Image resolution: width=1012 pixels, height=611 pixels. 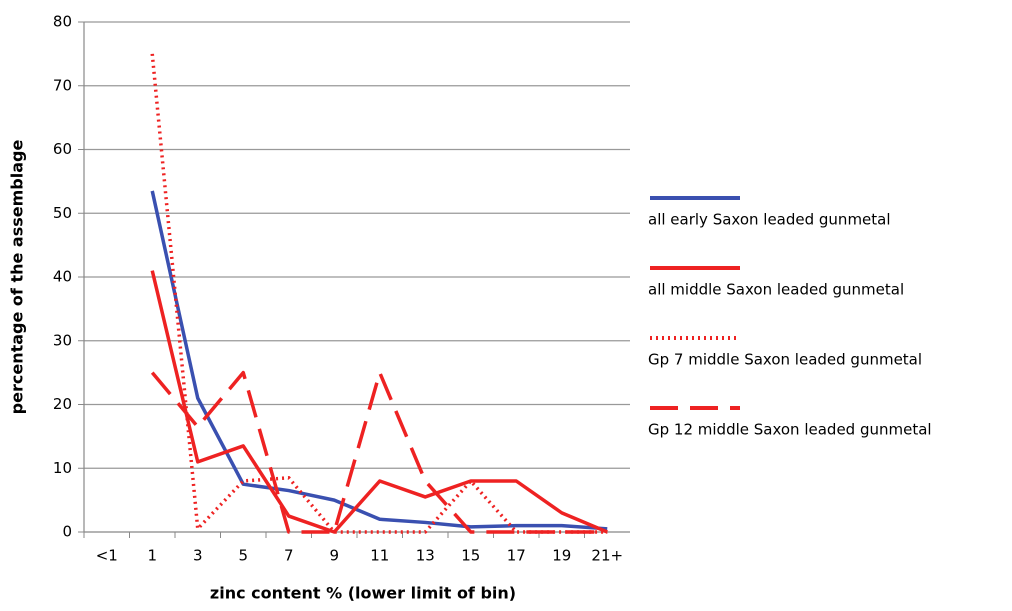 What do you see at coordinates (379, 452) in the screenshot?
I see `series-line` at bounding box center [379, 452].